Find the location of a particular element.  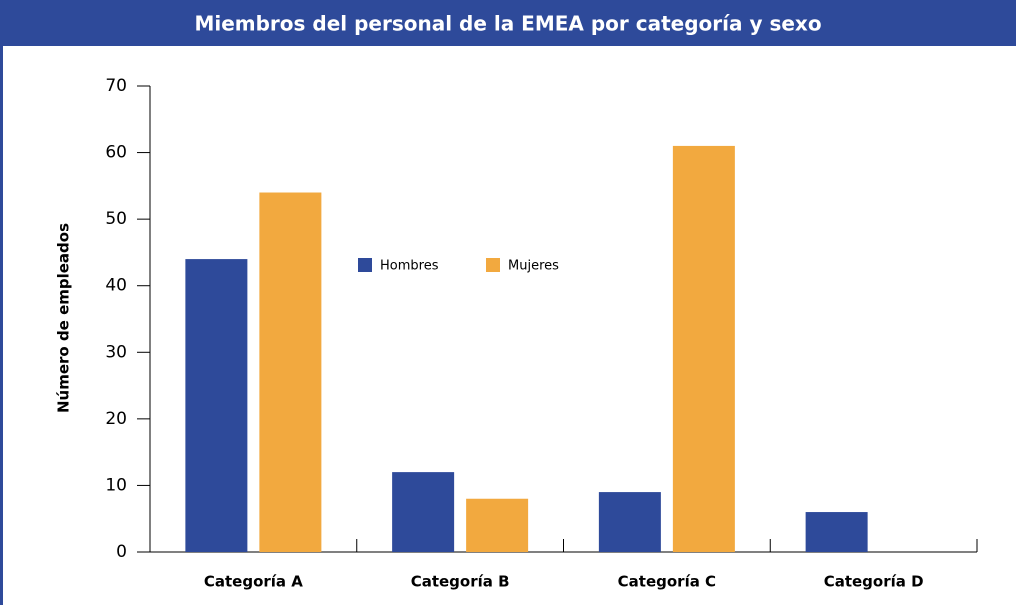

y-tick-label: 60 is located at coordinates (116, 153).